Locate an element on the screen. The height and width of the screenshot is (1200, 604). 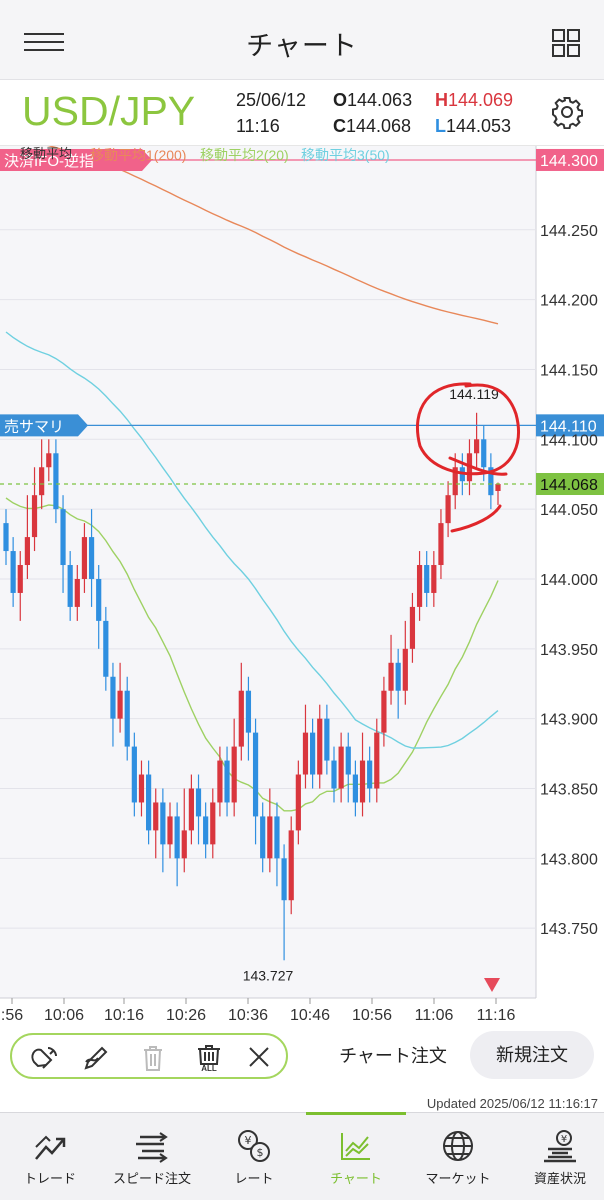
nav-rate: ¥ $ レート is located at coordinates (254, 1156).